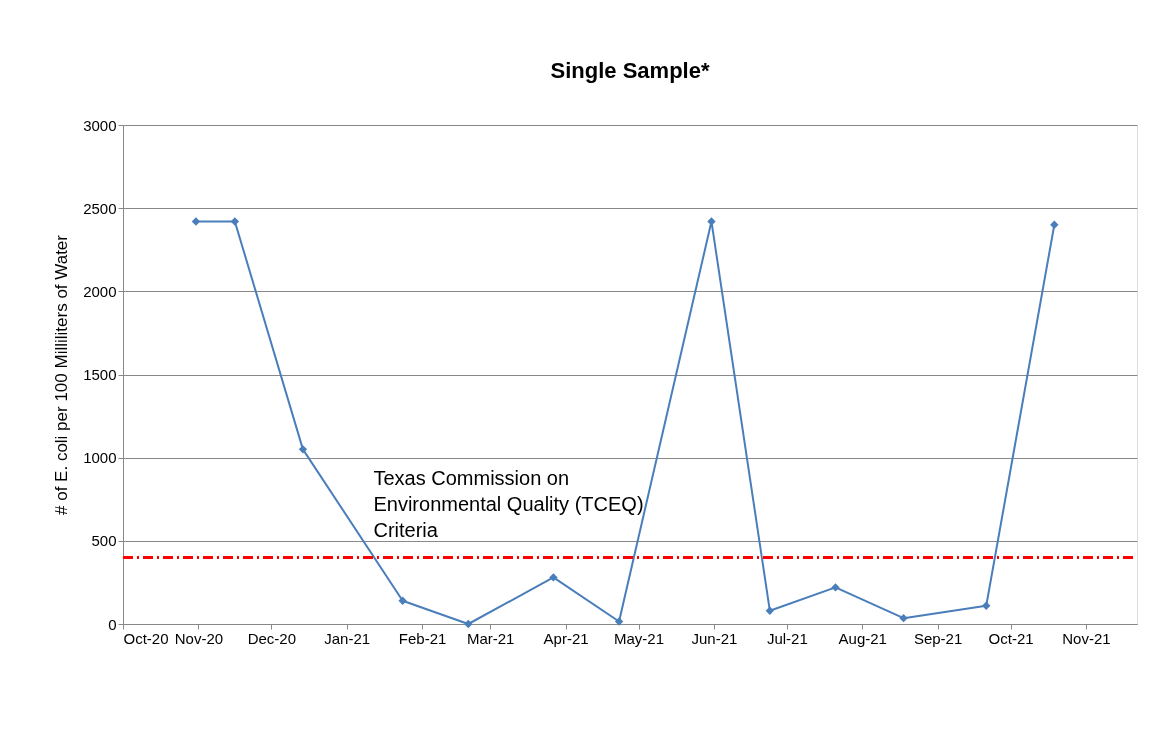 The image size is (1173, 753). What do you see at coordinates (566, 638) in the screenshot?
I see `x-tick-label: Apr-21` at bounding box center [566, 638].